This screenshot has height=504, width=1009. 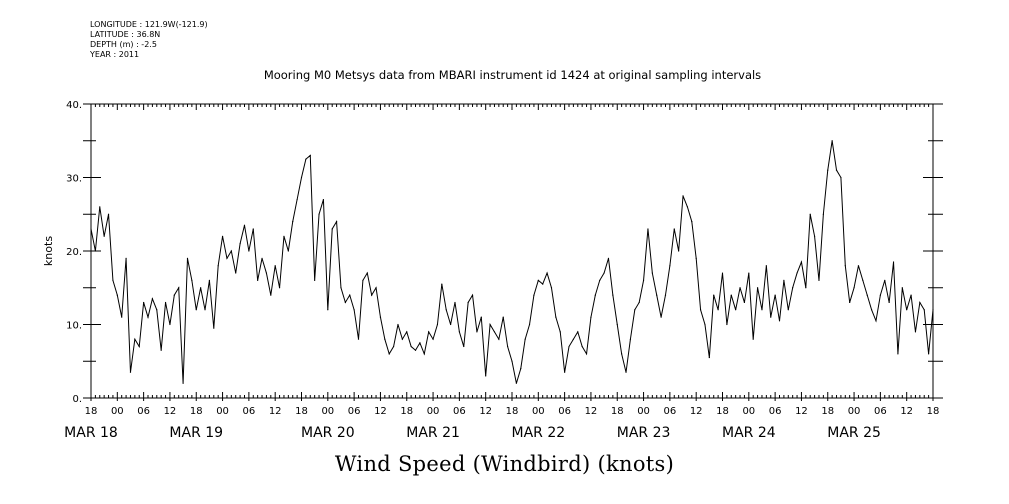 I want to click on x-axis-label: Wind Speed (Windbird) (knots), so click(x=504, y=464).